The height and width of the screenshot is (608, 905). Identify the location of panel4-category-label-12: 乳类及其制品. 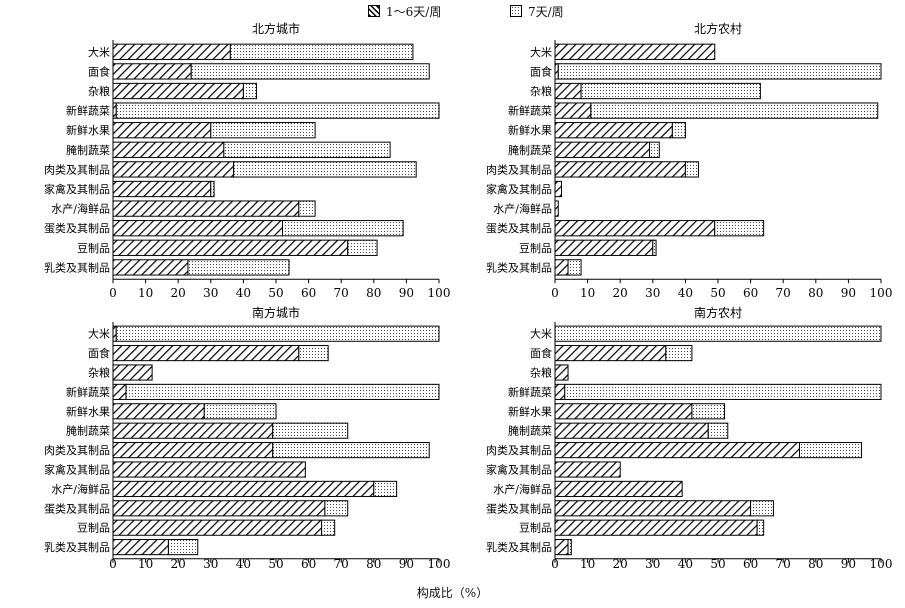
(519, 547).